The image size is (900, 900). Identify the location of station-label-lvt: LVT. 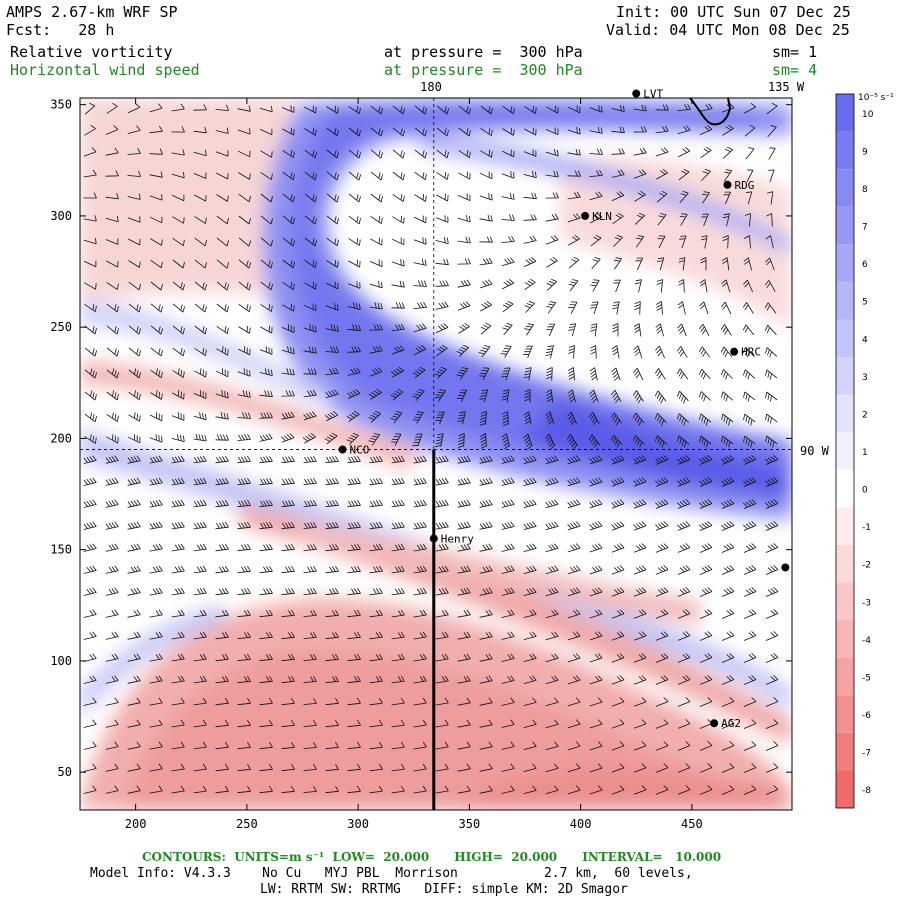
(653, 94).